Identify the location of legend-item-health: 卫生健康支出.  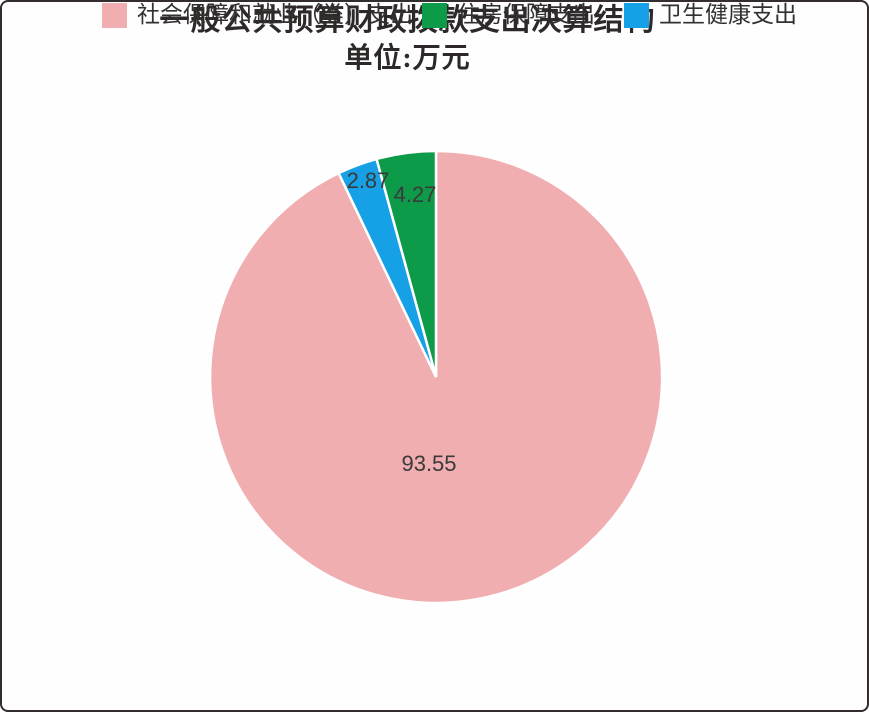
(710, 15).